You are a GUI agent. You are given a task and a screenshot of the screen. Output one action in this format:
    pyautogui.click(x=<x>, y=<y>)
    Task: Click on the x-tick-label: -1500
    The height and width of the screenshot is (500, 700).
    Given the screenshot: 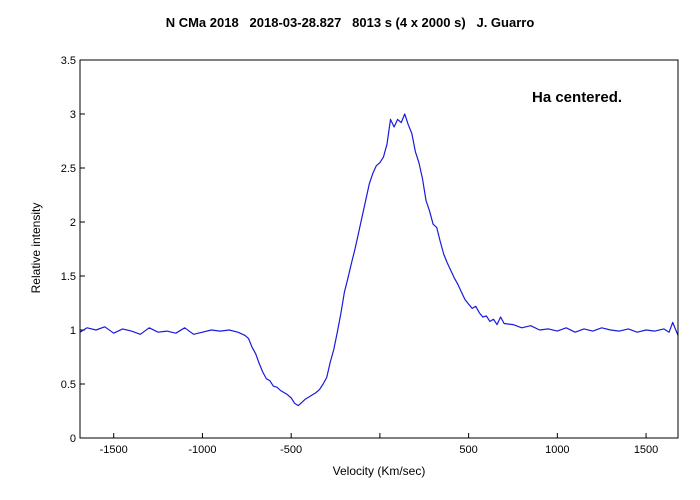 What is the action you would take?
    pyautogui.click(x=114, y=450)
    